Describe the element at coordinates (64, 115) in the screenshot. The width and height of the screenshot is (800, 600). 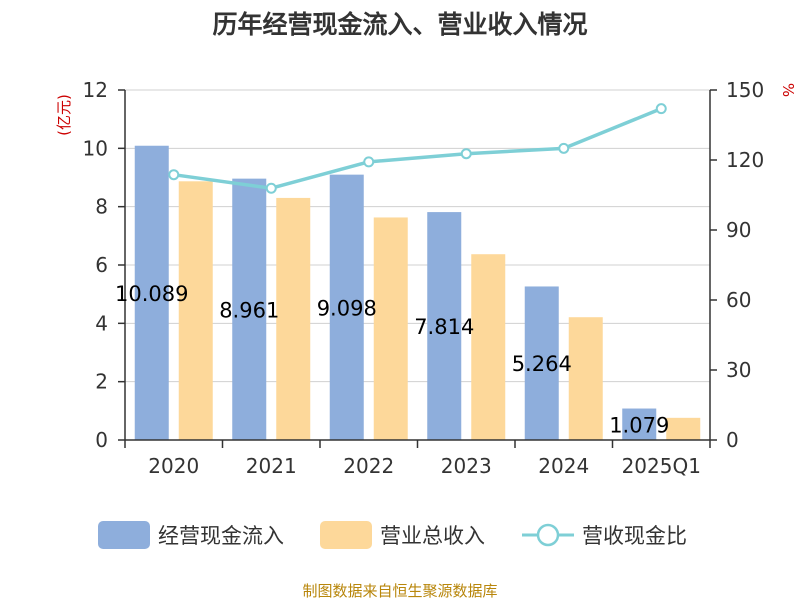
I see `y-axis-unit-label: (亿元)` at that location.